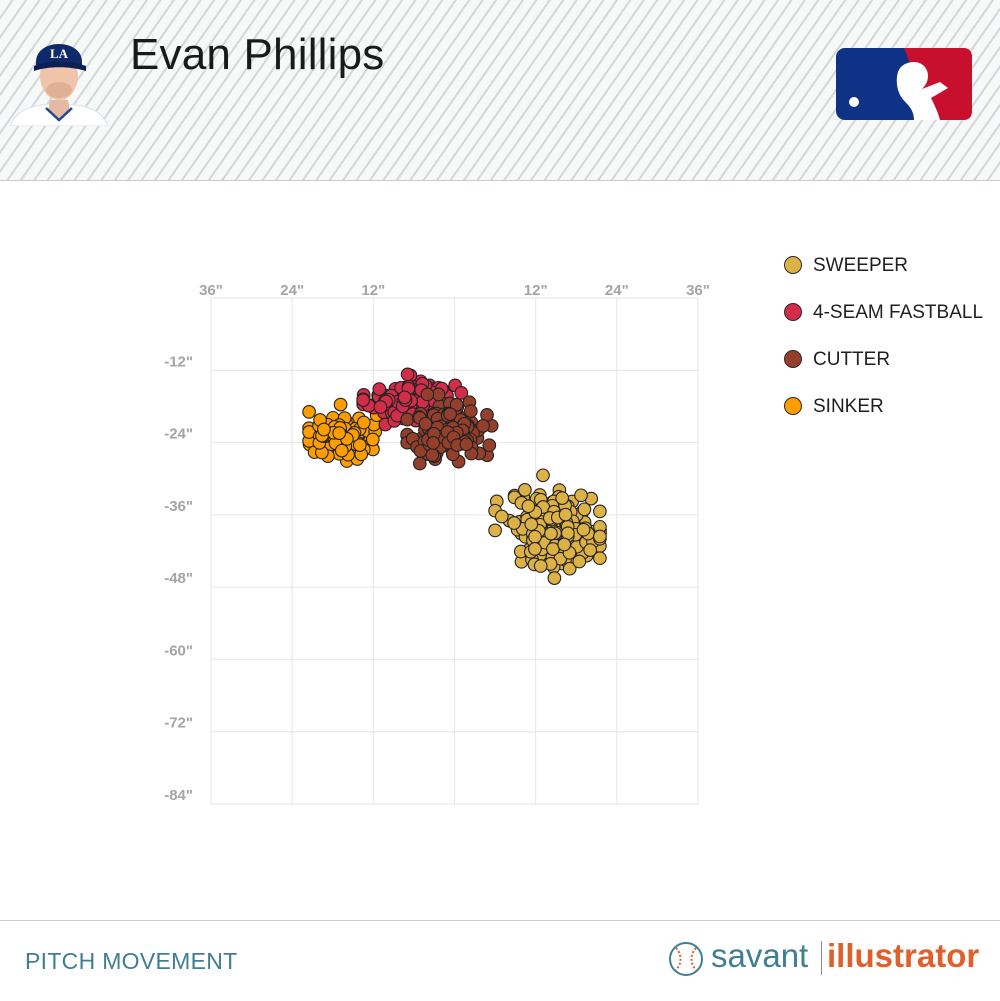  I want to click on y-tick-label: -84", so click(178, 795).